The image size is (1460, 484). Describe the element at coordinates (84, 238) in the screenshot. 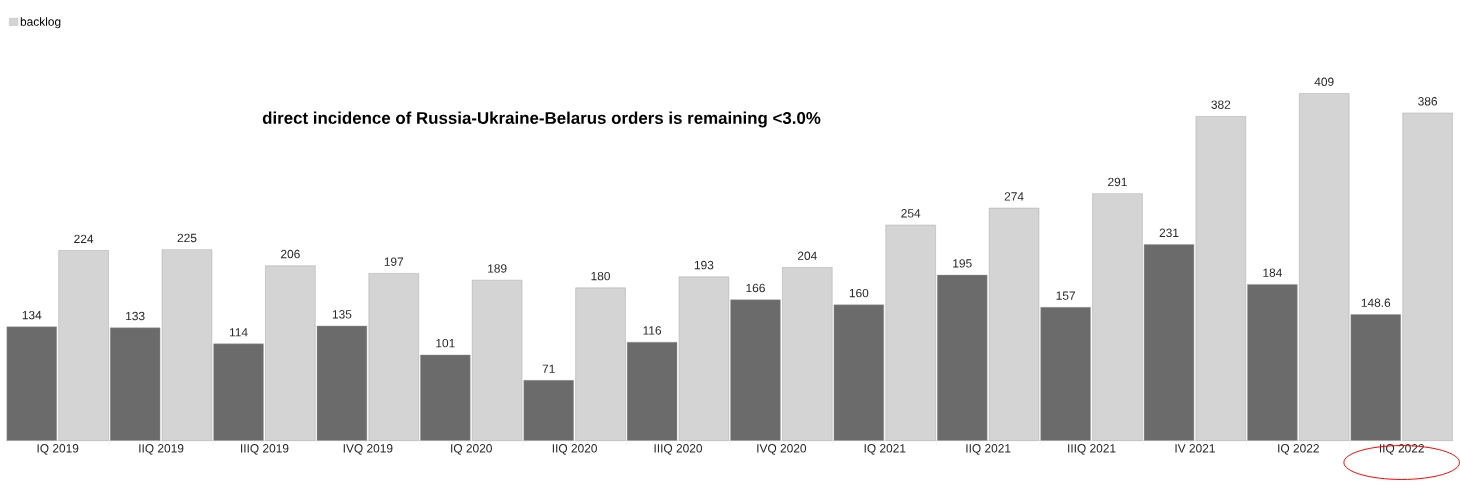

I see `data-label: 224` at that location.